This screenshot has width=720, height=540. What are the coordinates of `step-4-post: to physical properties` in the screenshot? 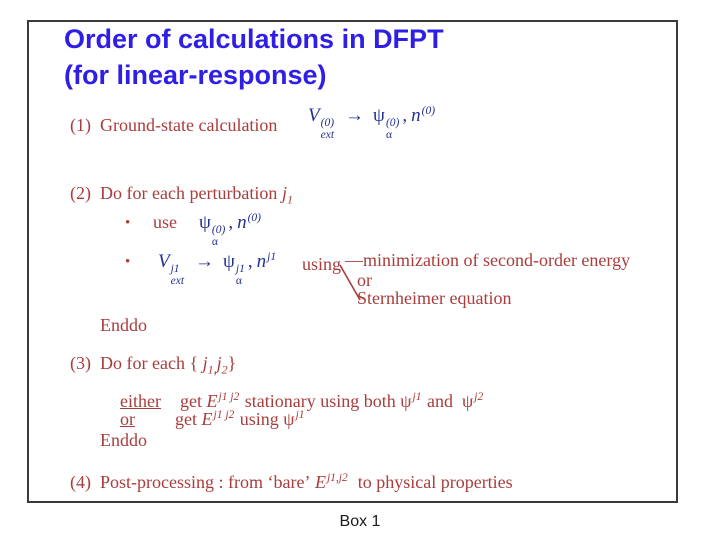 It's located at (435, 482).